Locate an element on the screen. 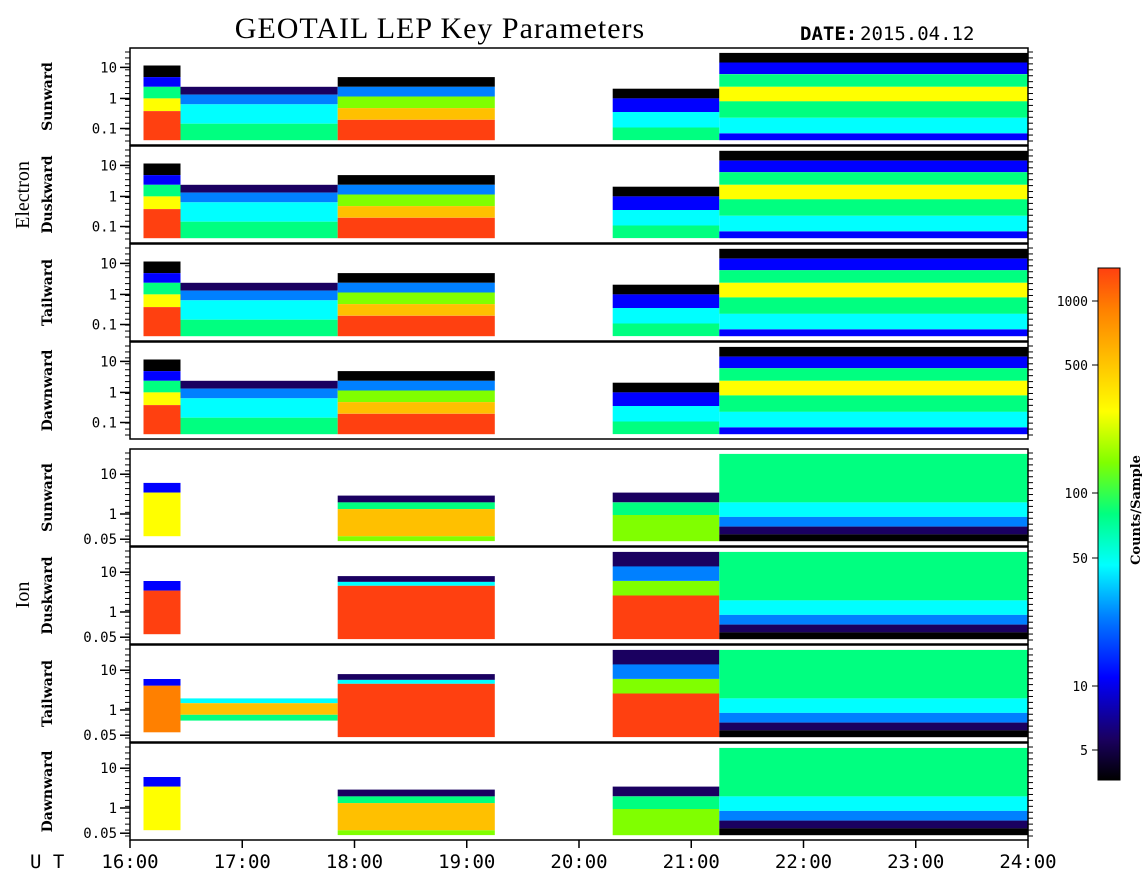 The image size is (1142, 880). panel-electron-sunward: 10 1 0.1 Sunward is located at coordinates (536, 96).